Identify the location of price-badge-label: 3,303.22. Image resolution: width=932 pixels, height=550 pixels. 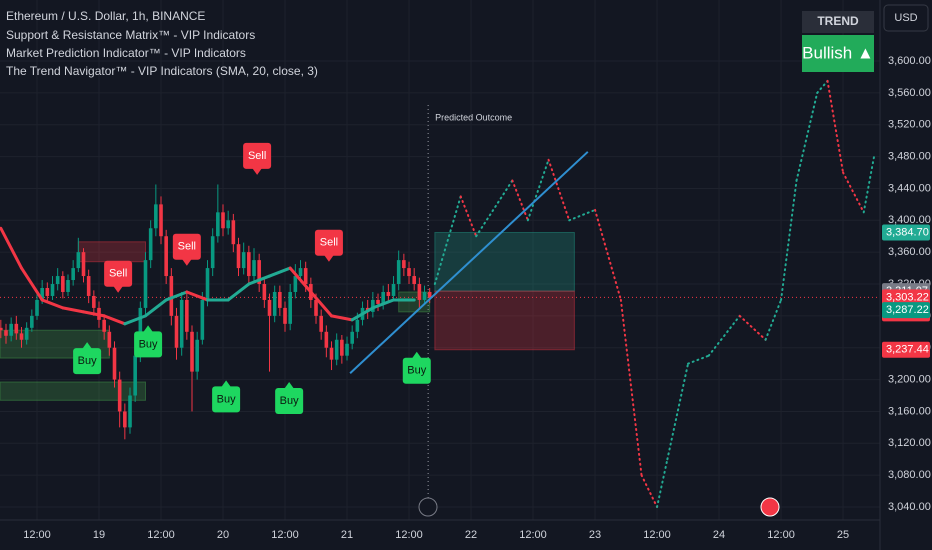
(907, 297).